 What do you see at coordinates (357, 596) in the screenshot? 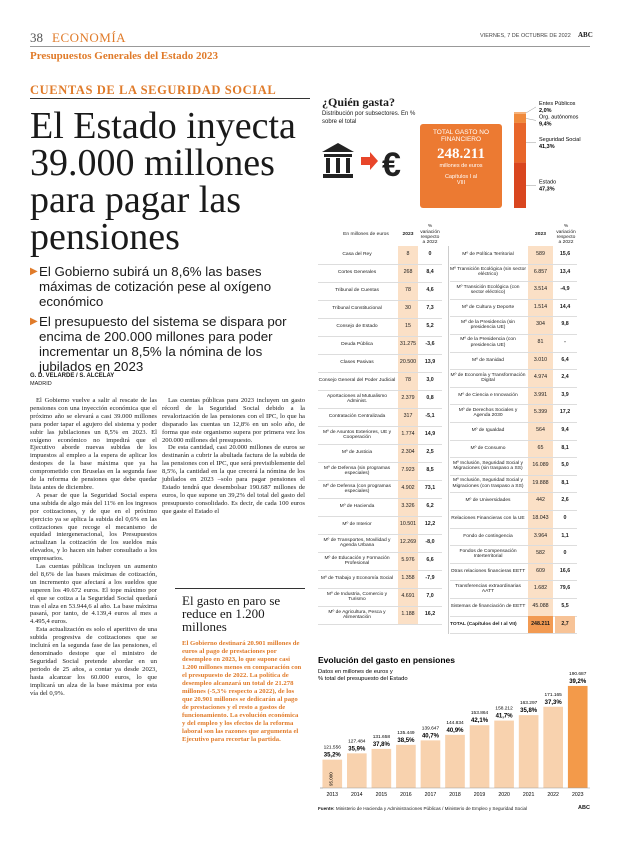
I see `row-label: Mº de Industria, Comercio y Turismo` at bounding box center [357, 596].